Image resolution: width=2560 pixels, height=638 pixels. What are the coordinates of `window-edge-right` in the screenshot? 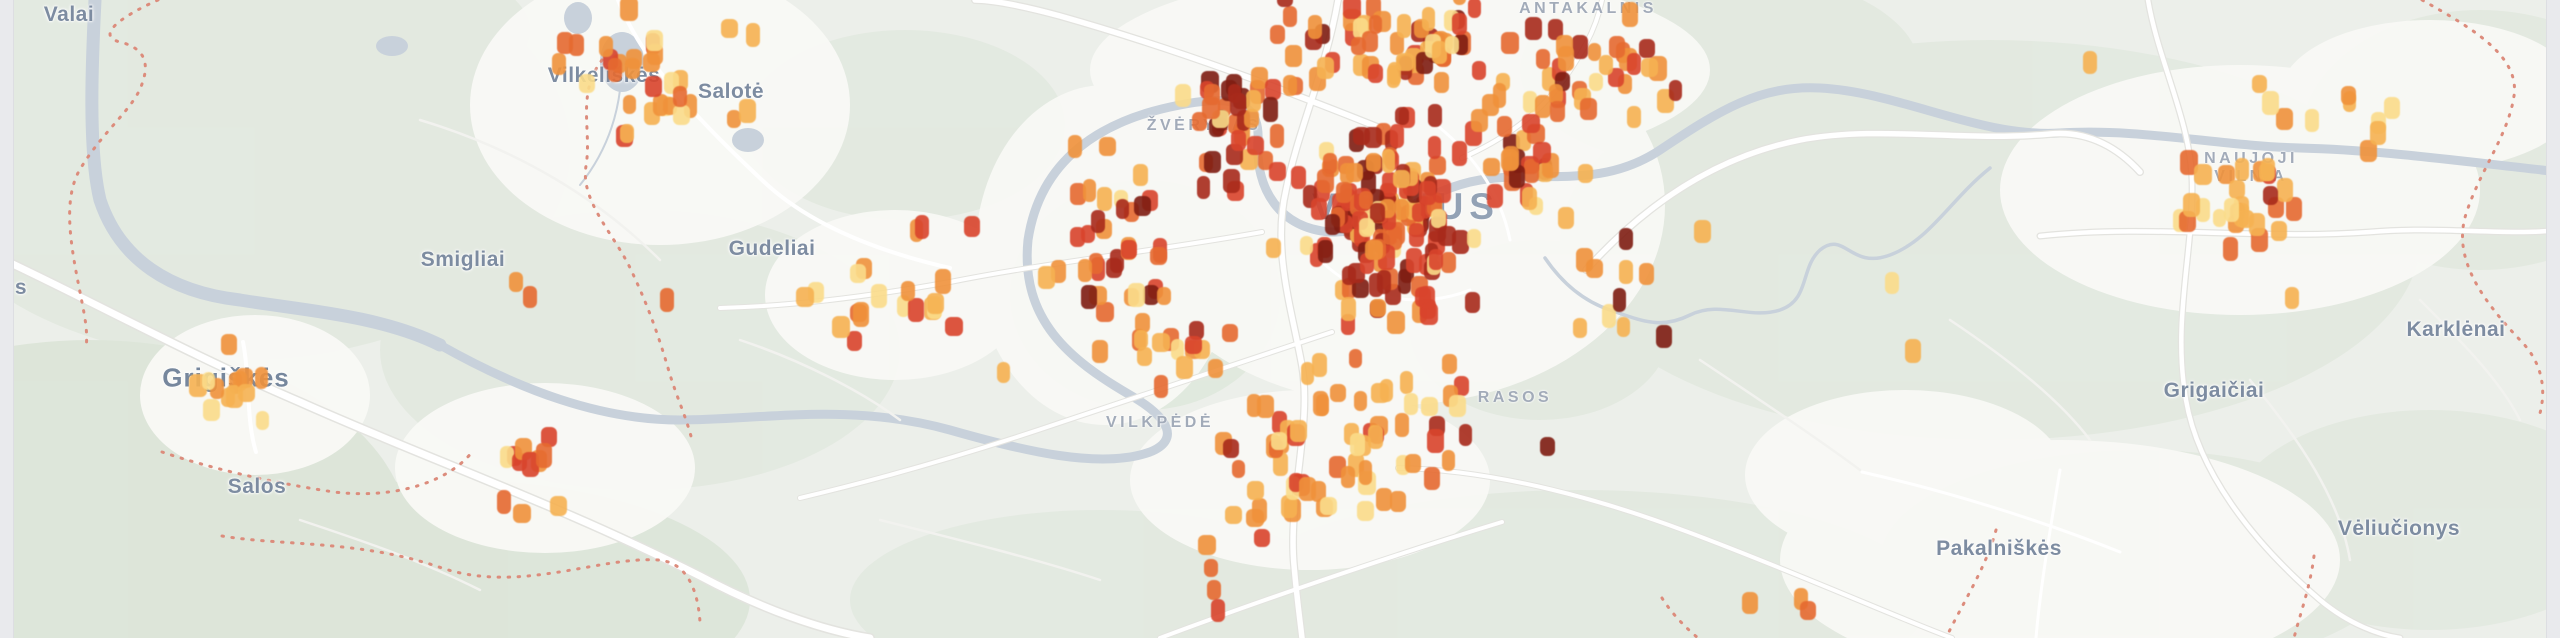 It's located at (2553, 319).